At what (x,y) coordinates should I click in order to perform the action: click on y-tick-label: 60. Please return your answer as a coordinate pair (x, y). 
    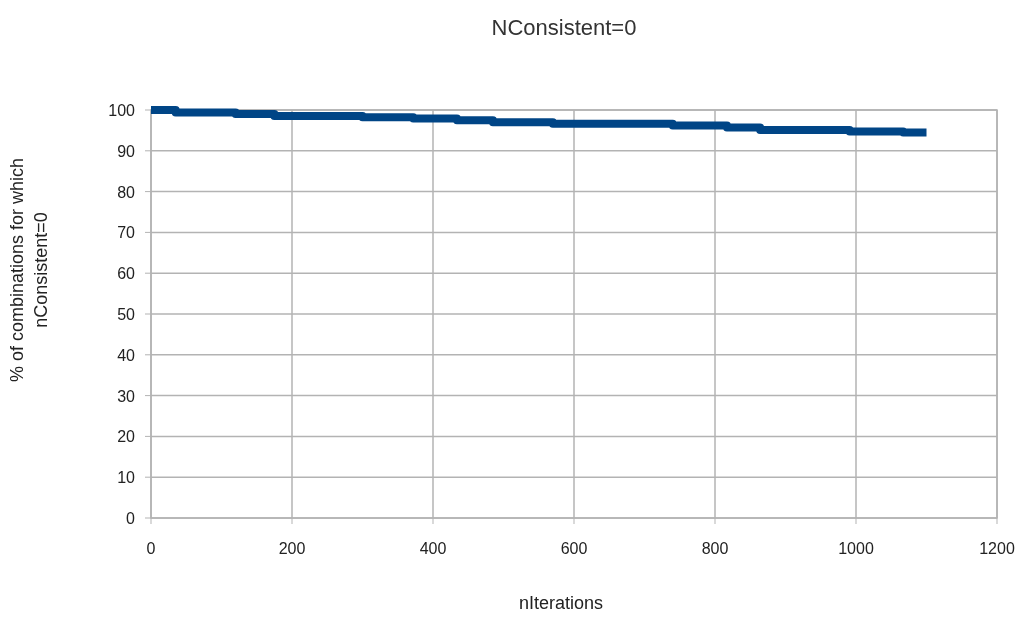
    Looking at the image, I should click on (126, 274).